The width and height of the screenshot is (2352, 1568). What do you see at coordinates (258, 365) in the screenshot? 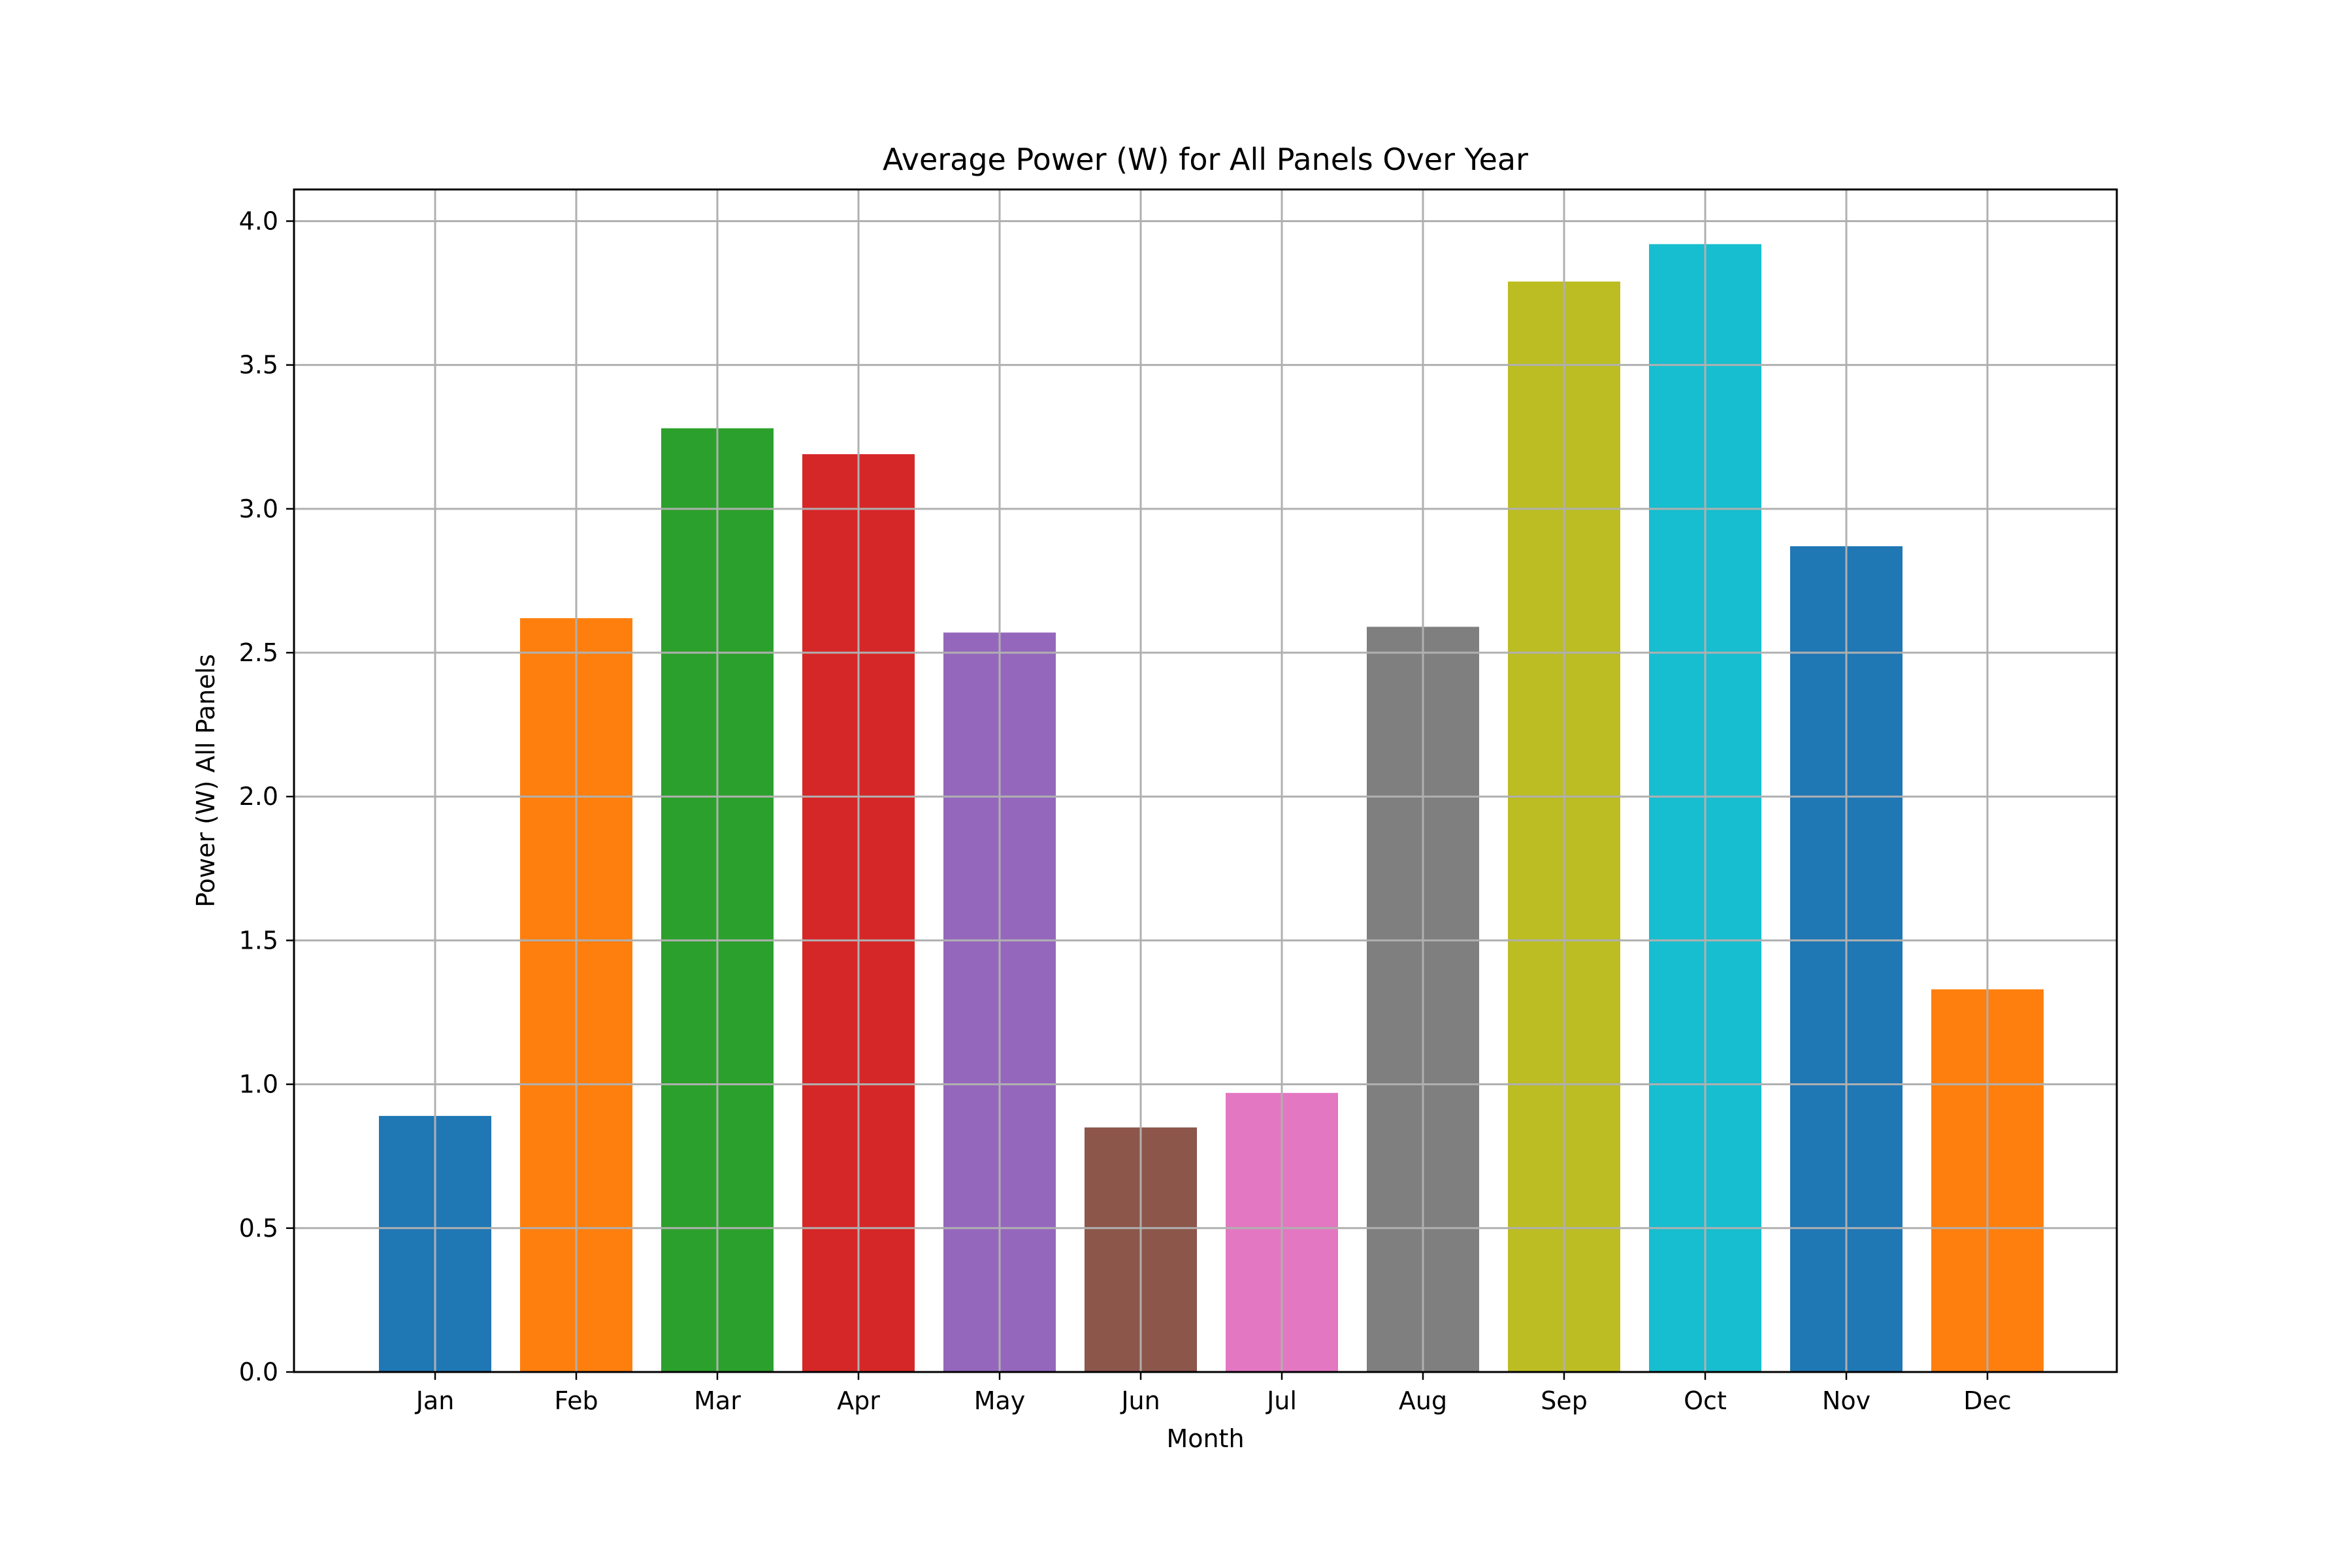
I see `y-tick-label: 3.5` at bounding box center [258, 365].